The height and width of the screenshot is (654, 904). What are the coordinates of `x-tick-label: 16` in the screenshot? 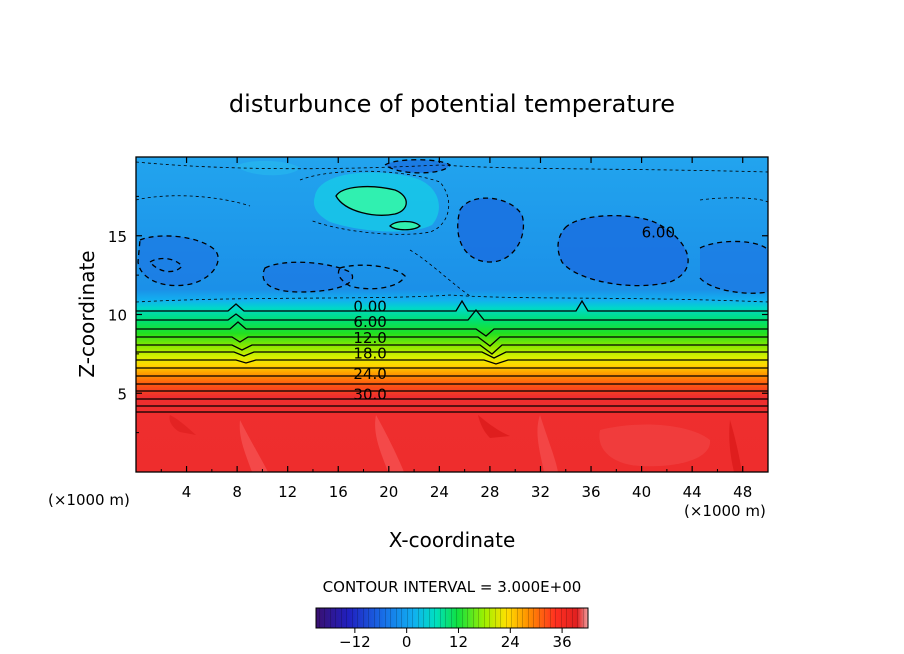 It's located at (338, 492).